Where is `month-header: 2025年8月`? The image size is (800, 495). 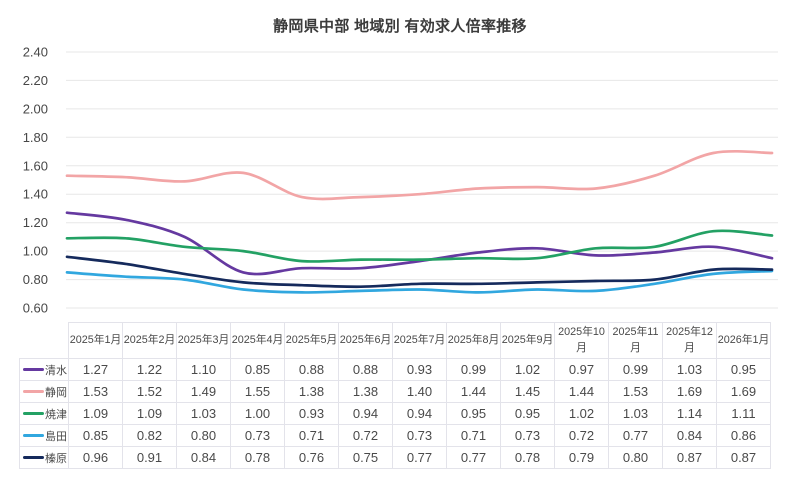 month-header: 2025年8月 is located at coordinates (473, 340).